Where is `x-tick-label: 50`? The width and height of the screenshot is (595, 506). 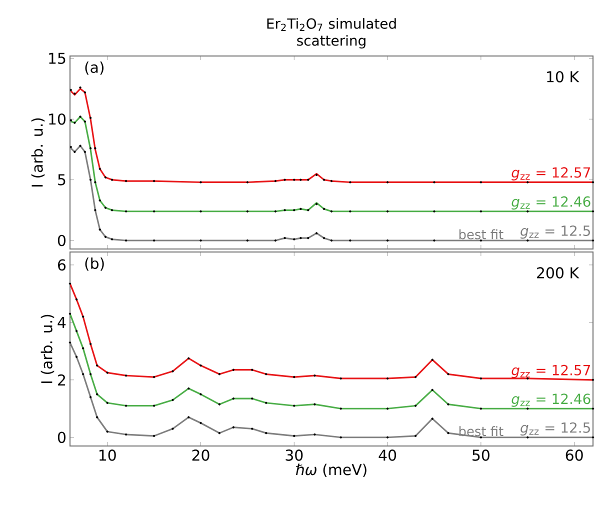 x-tick-label: 50 is located at coordinates (481, 455).